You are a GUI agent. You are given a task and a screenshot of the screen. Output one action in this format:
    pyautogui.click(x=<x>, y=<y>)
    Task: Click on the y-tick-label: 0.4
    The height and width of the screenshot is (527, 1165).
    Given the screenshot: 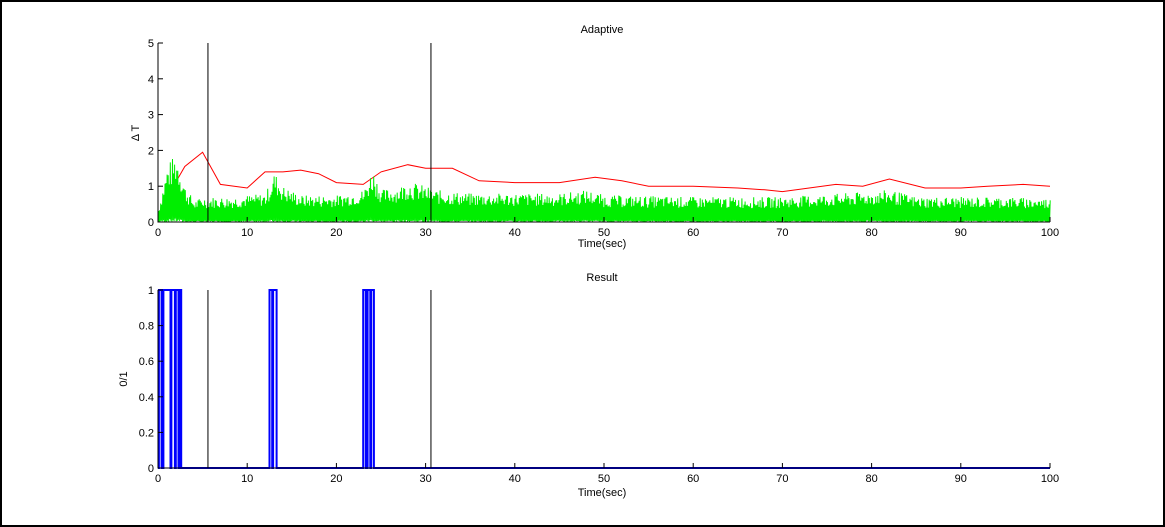 What is the action you would take?
    pyautogui.click(x=146, y=398)
    